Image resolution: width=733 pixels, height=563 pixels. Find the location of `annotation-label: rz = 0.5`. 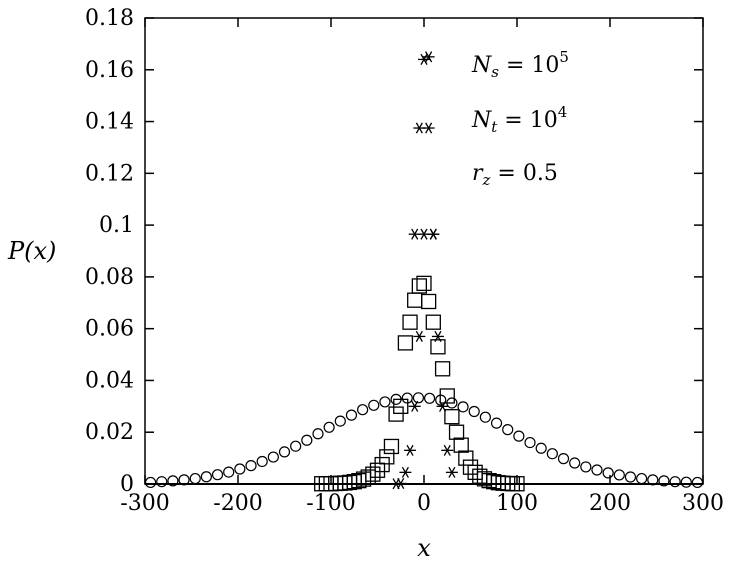

annotation-label: rz = 0.5 is located at coordinates (515, 175).